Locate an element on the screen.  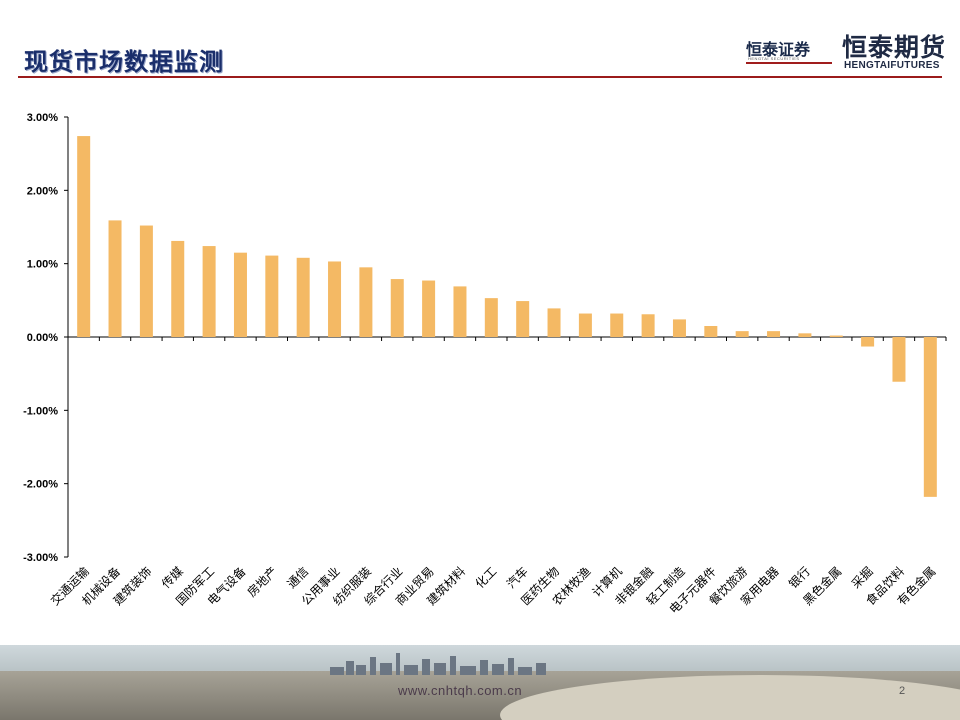
hengtai-futures-logo: 恒泰期货 HENGTAIFUTURES is located at coordinates (898, 50).